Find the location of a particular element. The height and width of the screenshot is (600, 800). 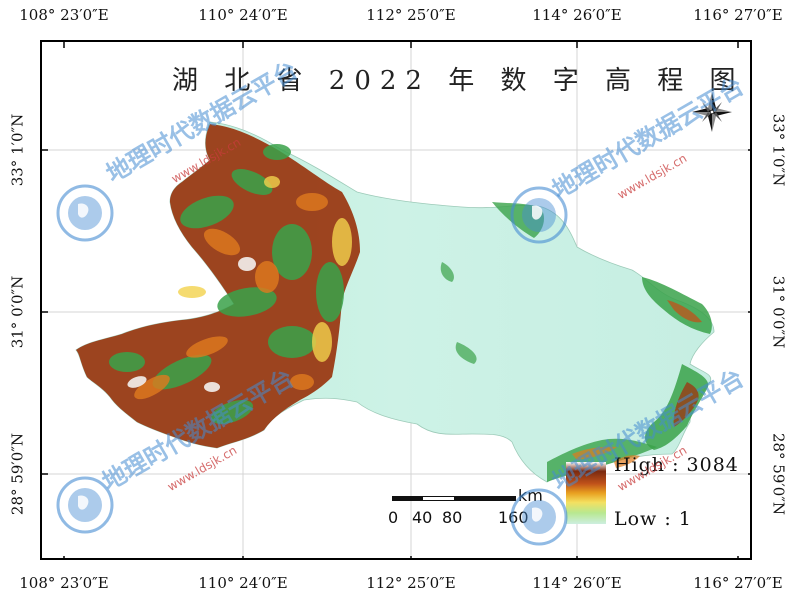

scale-tick-label: 80 is located at coordinates (452, 517).